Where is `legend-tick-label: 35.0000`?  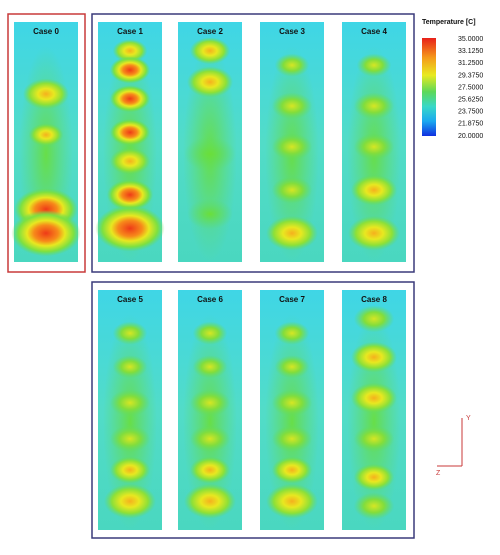
legend-tick-label: 35.0000 is located at coordinates (470, 39).